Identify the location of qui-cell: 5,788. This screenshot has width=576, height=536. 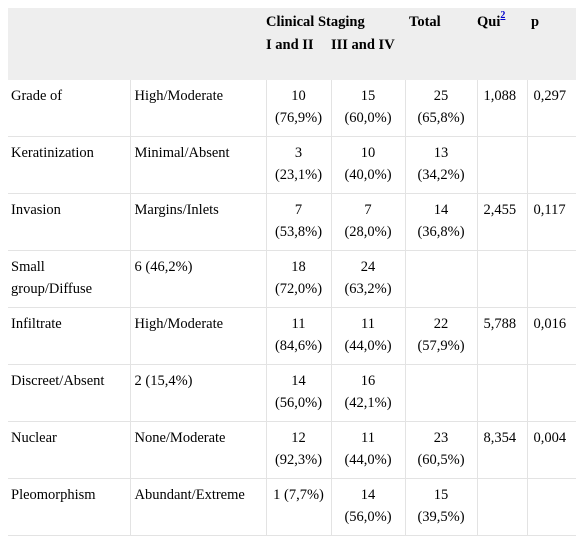
(502, 336).